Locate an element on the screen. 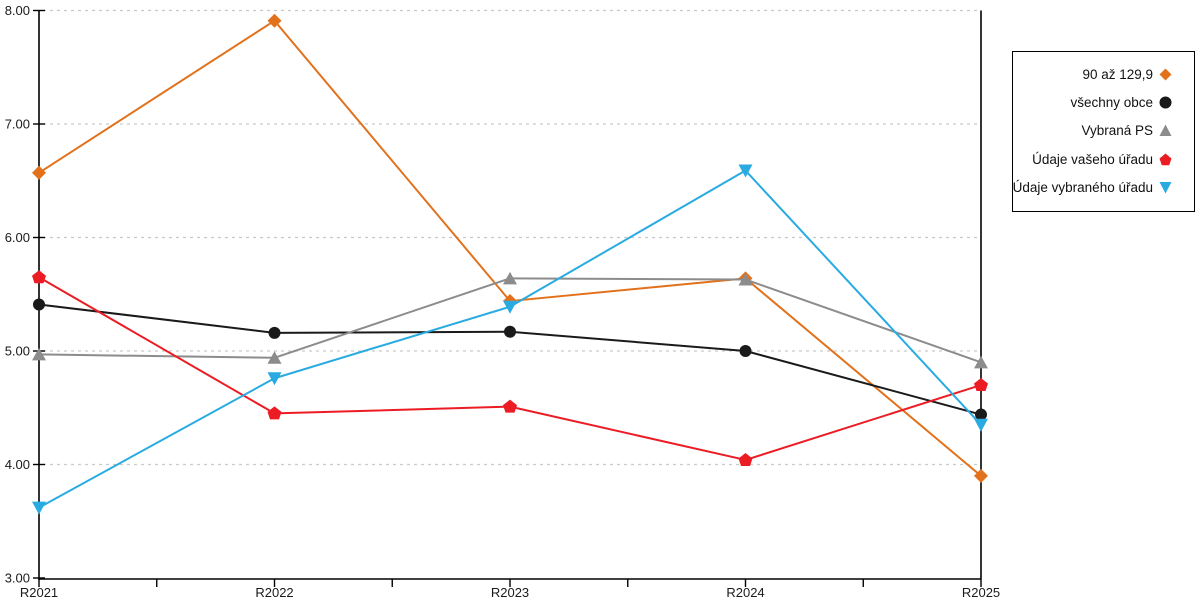  legend-label: Vybraná PS is located at coordinates (1117, 131).